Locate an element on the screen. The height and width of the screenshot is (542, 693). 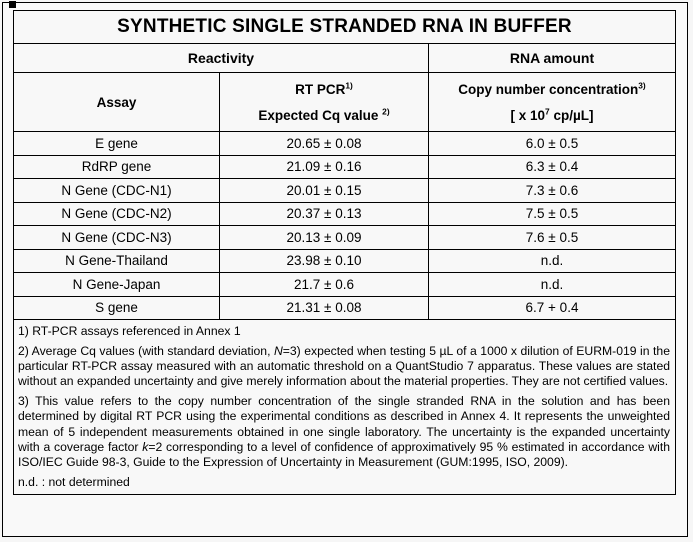
footnote-ref-3: 3) is located at coordinates (642, 85).